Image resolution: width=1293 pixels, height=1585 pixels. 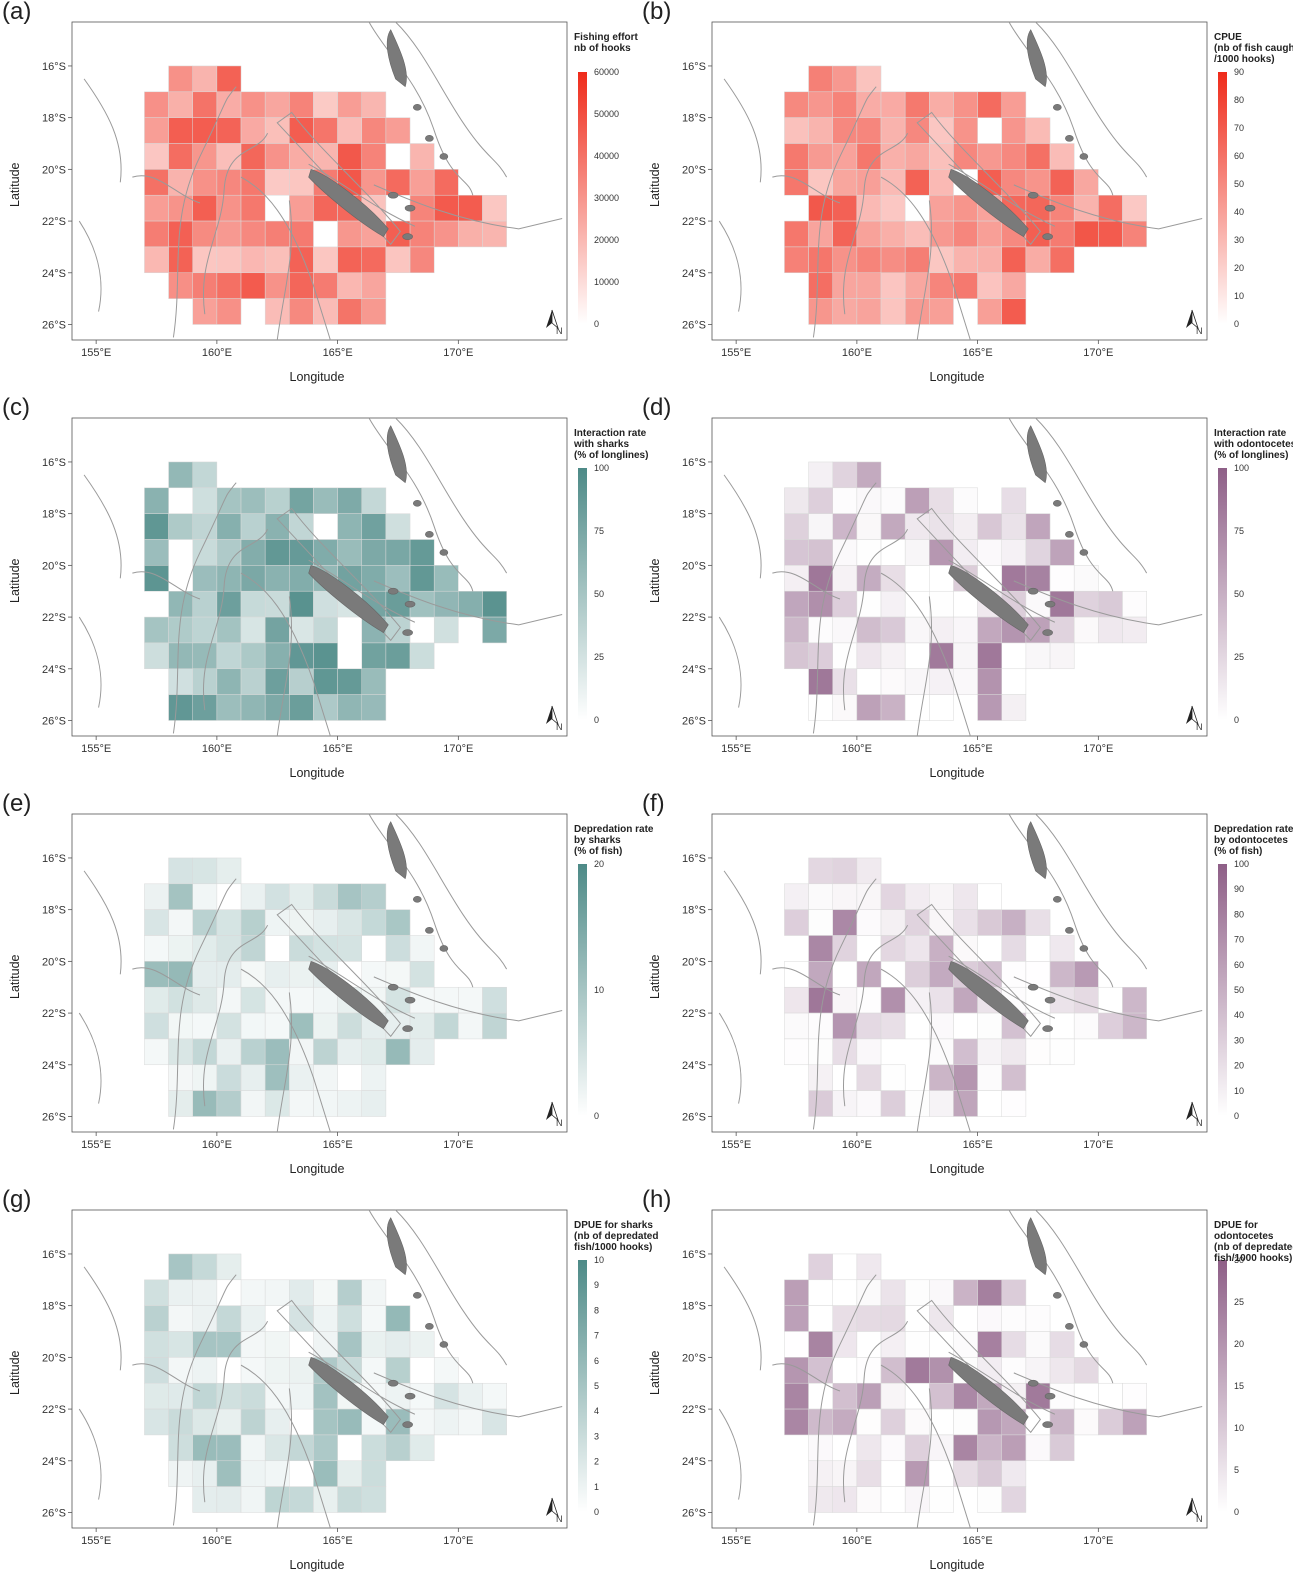 I want to click on color-legend: 100 75 50 25 0, so click(x=1233, y=594).